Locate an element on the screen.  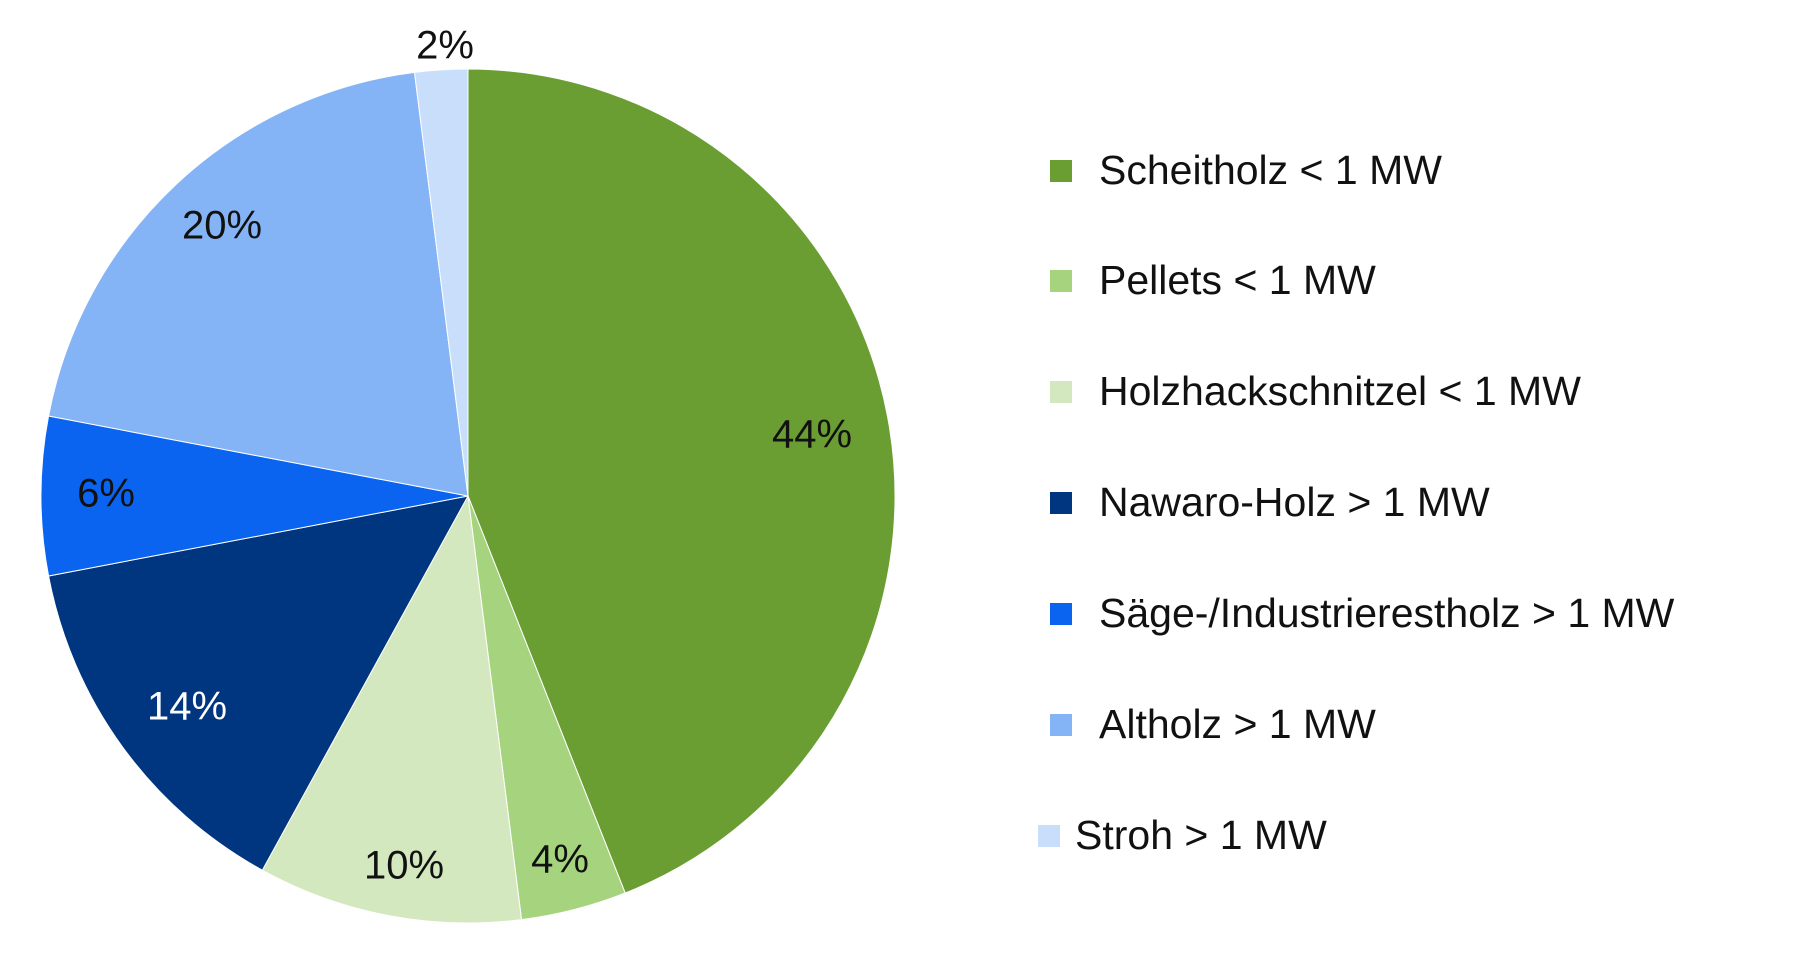
legend-label: Pellets < 1 MW is located at coordinates (1237, 280).